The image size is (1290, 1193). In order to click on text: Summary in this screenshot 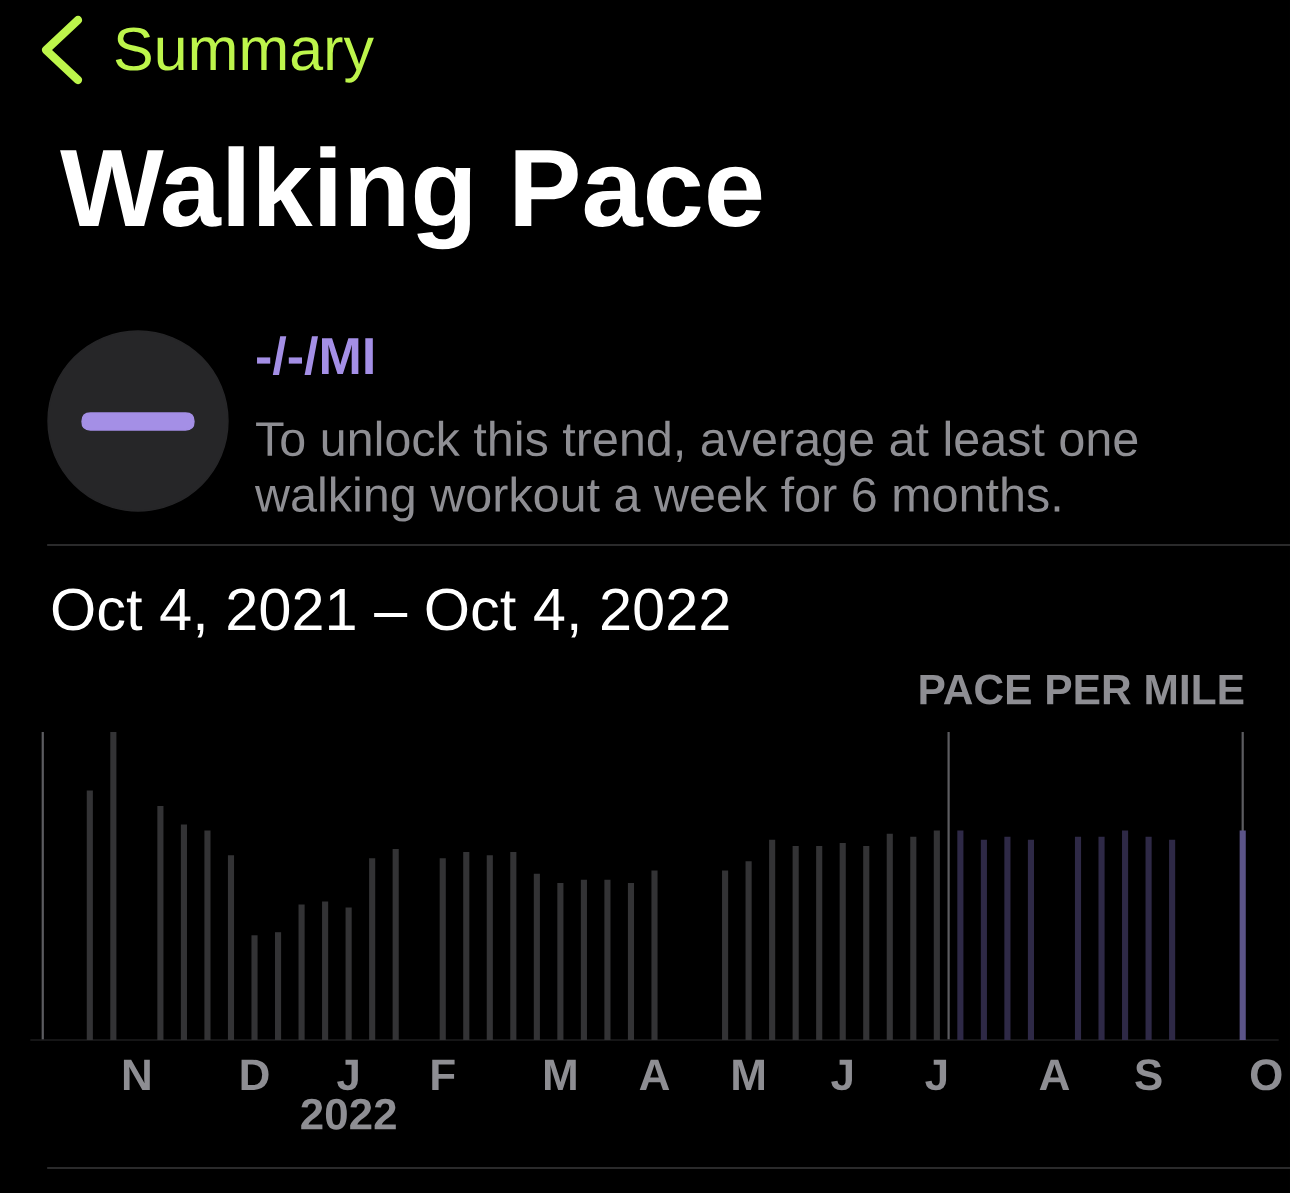, I will do `click(244, 55)`.